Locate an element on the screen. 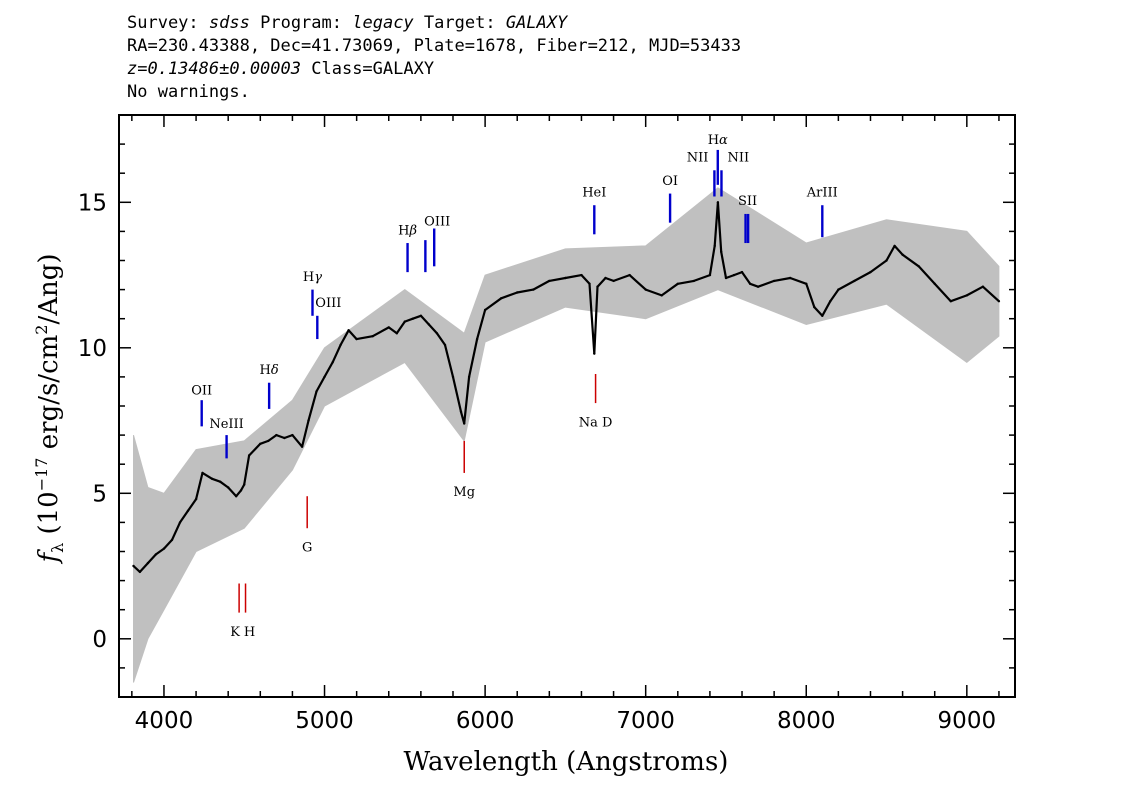  class-value: Class=GALAXY is located at coordinates (373, 69).